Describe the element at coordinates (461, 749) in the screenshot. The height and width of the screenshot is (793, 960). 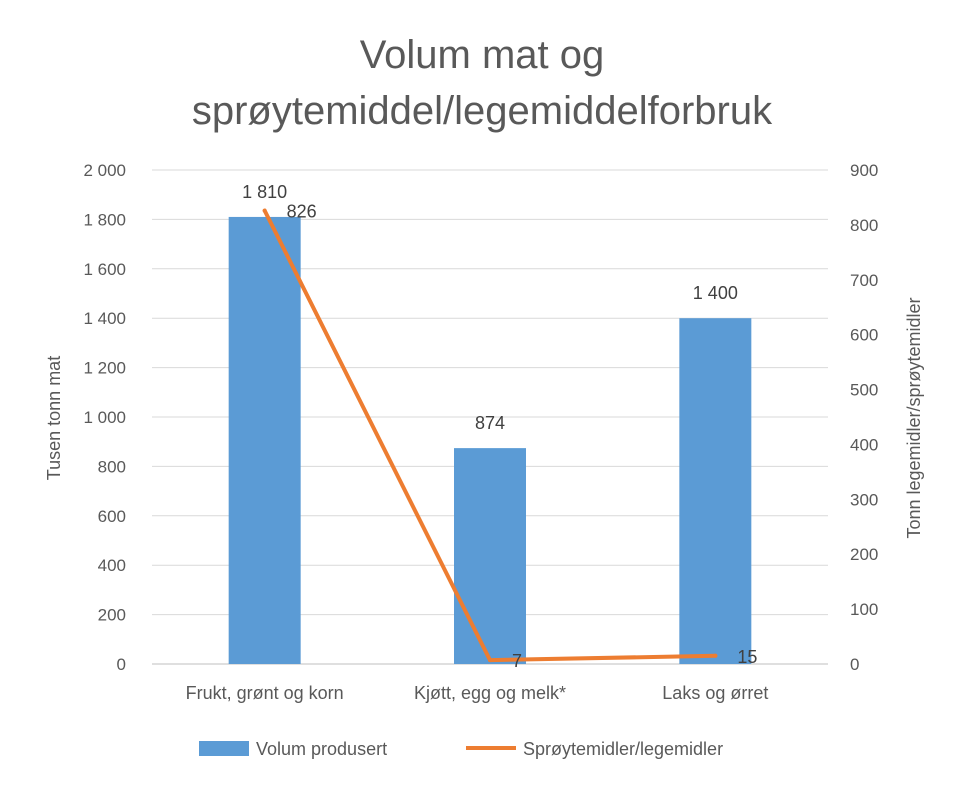
I see `legend: Volum produsert Sprøytemidler/legemidler` at that location.